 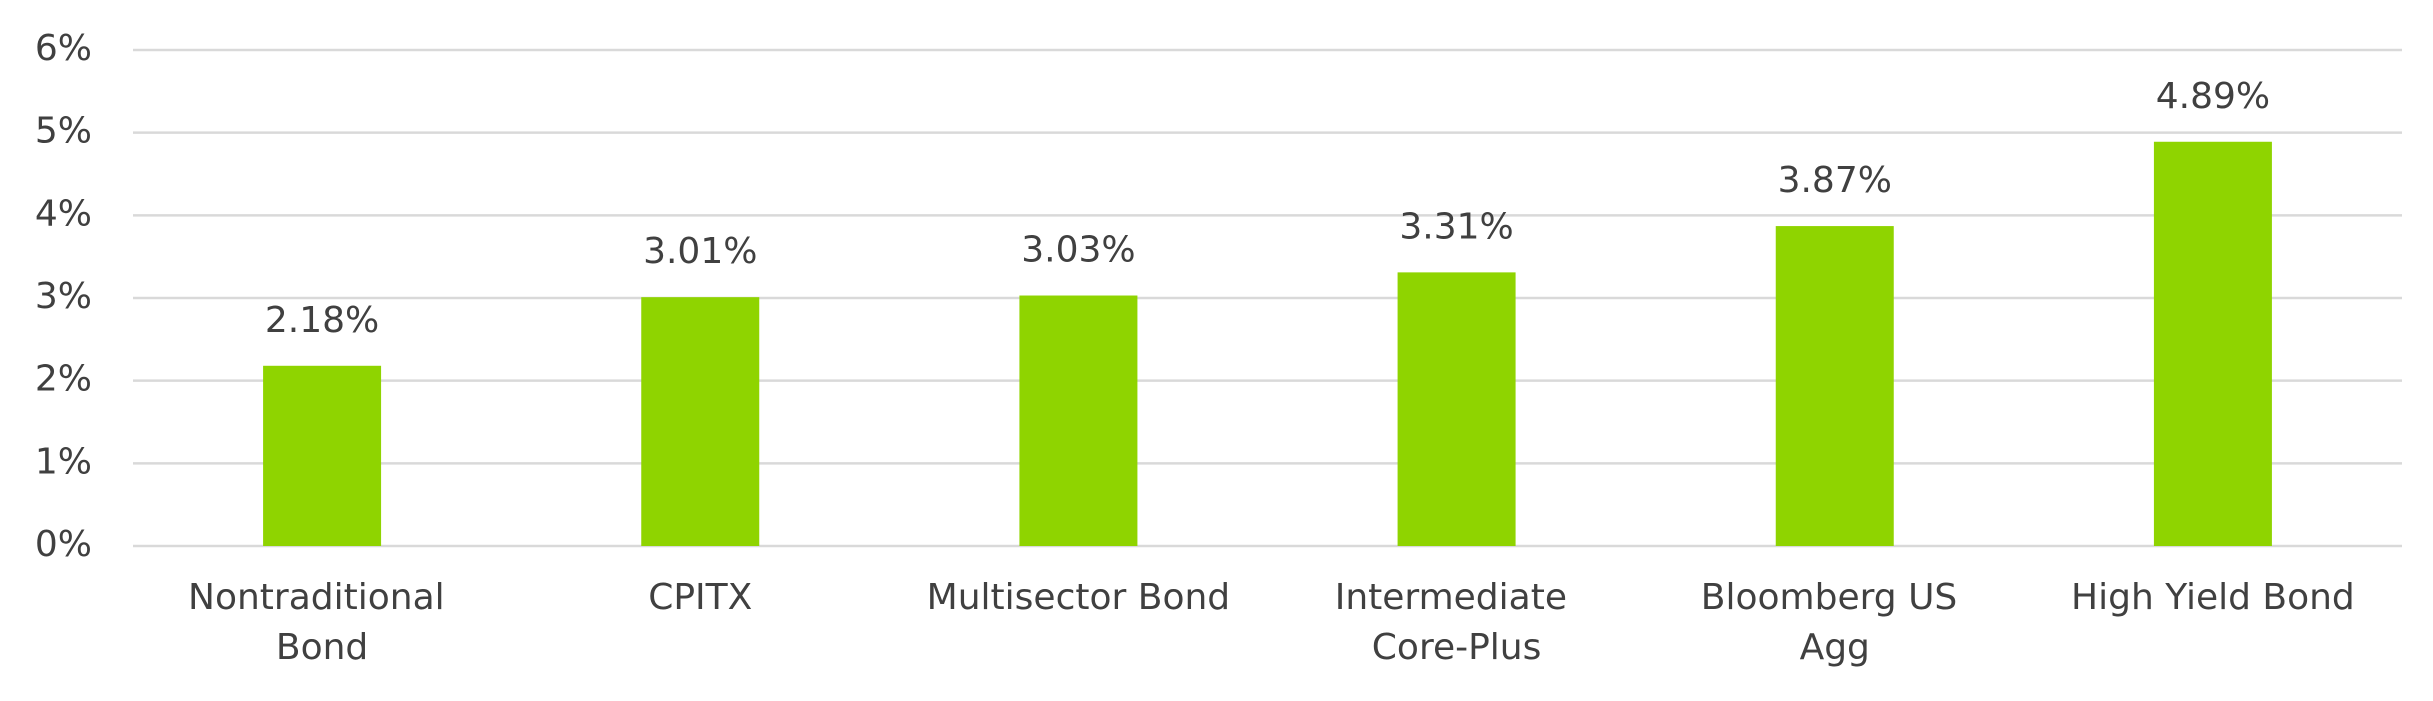 What do you see at coordinates (63, 544) in the screenshot?
I see `y-tick-label: 0%` at bounding box center [63, 544].